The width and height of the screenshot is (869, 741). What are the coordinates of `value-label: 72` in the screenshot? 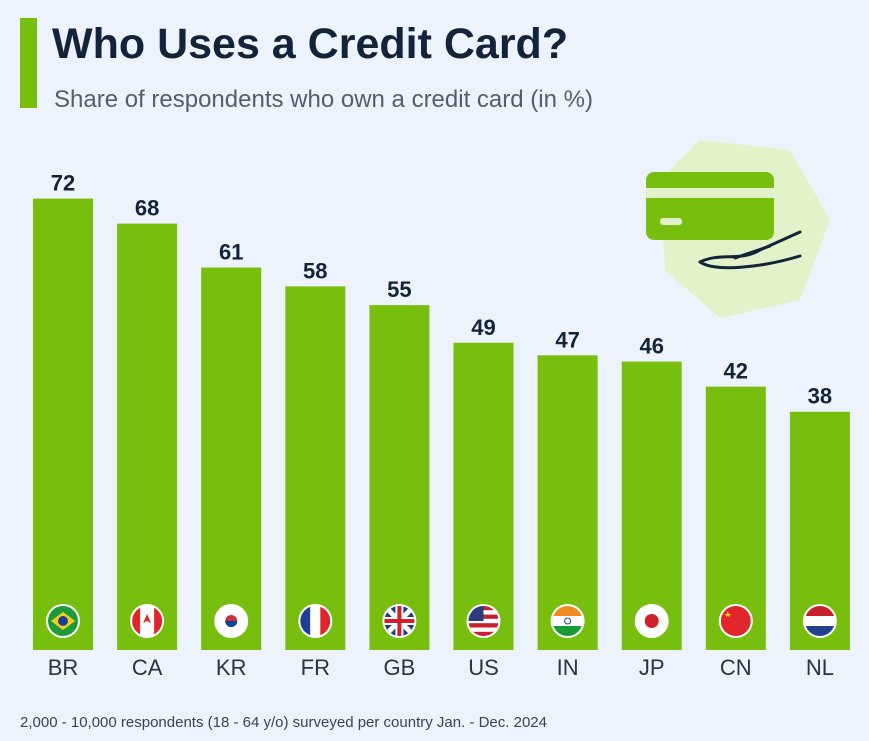 It's located at (63, 183).